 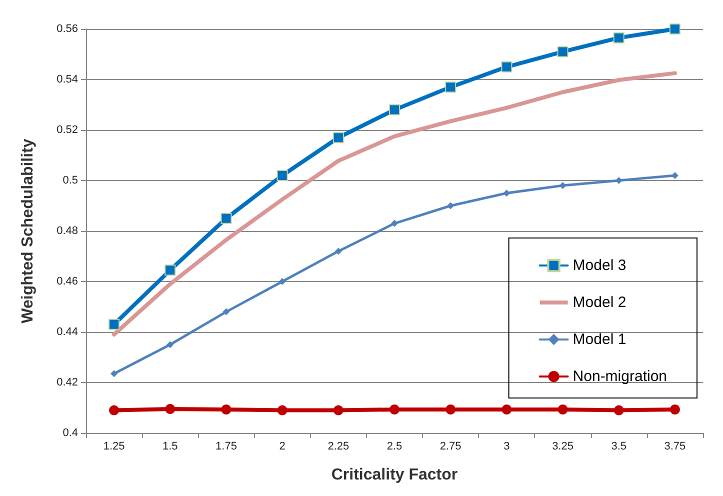 What do you see at coordinates (394, 475) in the screenshot?
I see `x-axis-title: Criticality Factor` at bounding box center [394, 475].